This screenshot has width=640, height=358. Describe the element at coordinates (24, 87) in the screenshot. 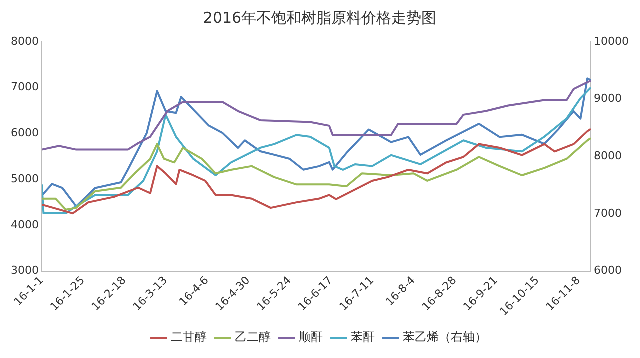

I see `y-tick-label: 7000` at that location.